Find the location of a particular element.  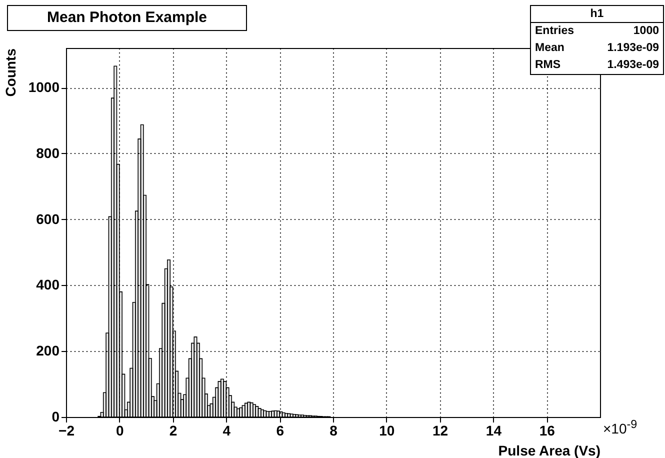

chart-title: Mean Photon Example is located at coordinates (127, 18).